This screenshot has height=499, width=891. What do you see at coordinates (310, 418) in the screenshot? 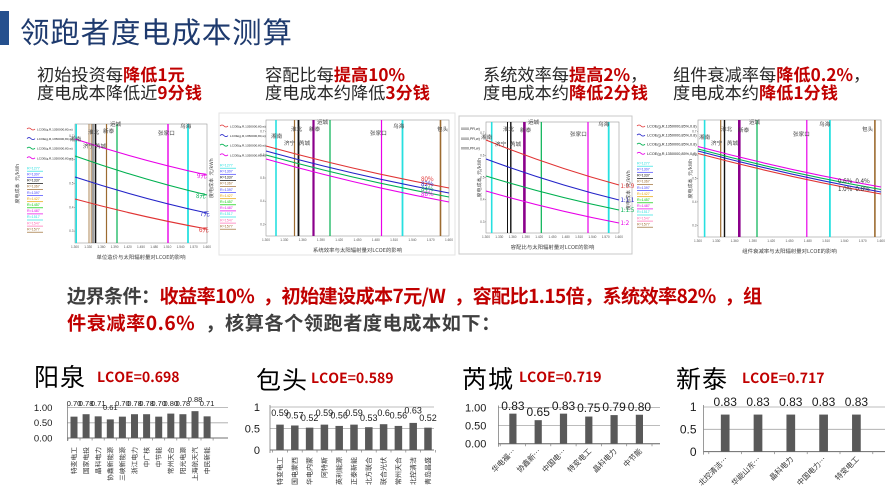
I see `svg-text: 0.52` at bounding box center [310, 418].